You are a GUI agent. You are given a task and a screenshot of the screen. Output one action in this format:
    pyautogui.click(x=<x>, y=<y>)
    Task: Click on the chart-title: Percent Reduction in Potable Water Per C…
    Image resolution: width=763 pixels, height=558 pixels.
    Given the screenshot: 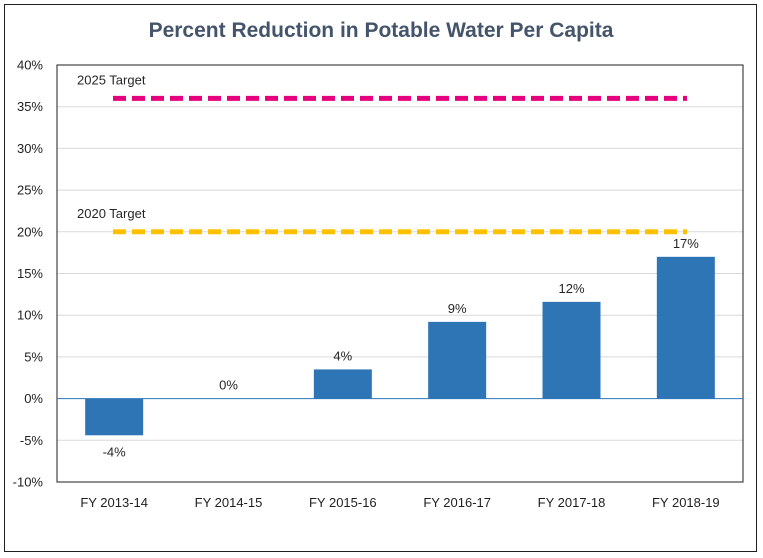 What is the action you would take?
    pyautogui.click(x=381, y=30)
    